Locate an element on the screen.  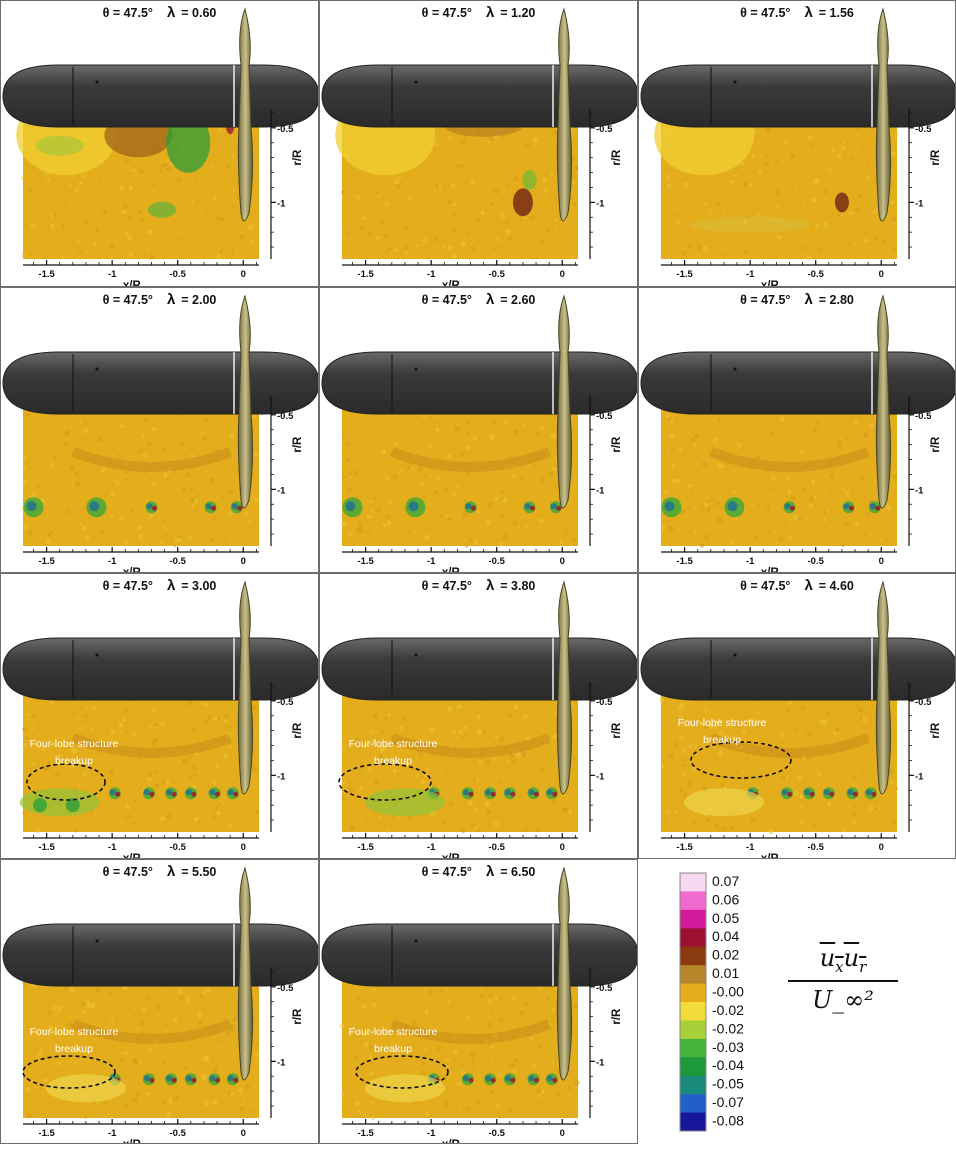
lambda-value: = 2.60 is located at coordinates (518, 300).